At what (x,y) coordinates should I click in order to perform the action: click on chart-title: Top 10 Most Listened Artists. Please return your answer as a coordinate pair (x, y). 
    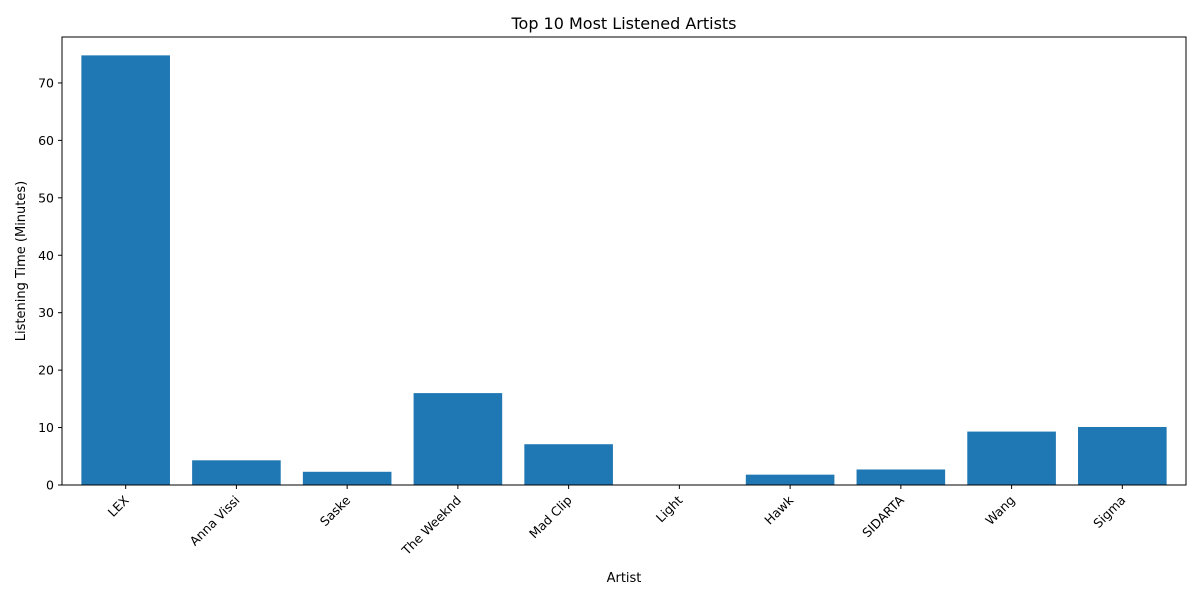
    Looking at the image, I should click on (623, 23).